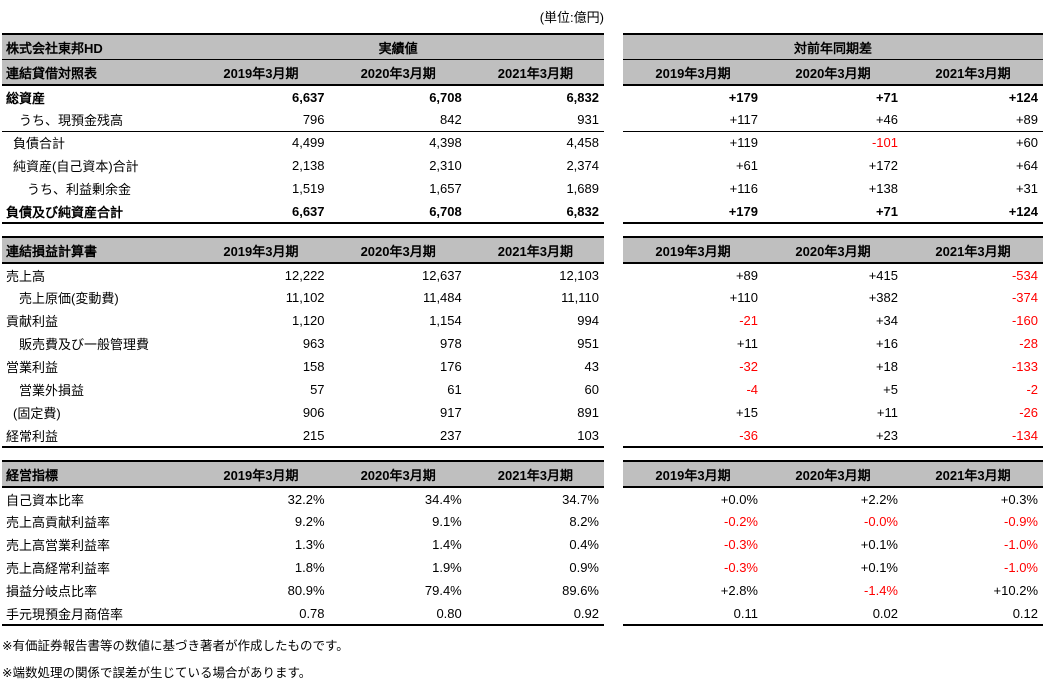  I want to click on diff-value: +179, so click(743, 97).